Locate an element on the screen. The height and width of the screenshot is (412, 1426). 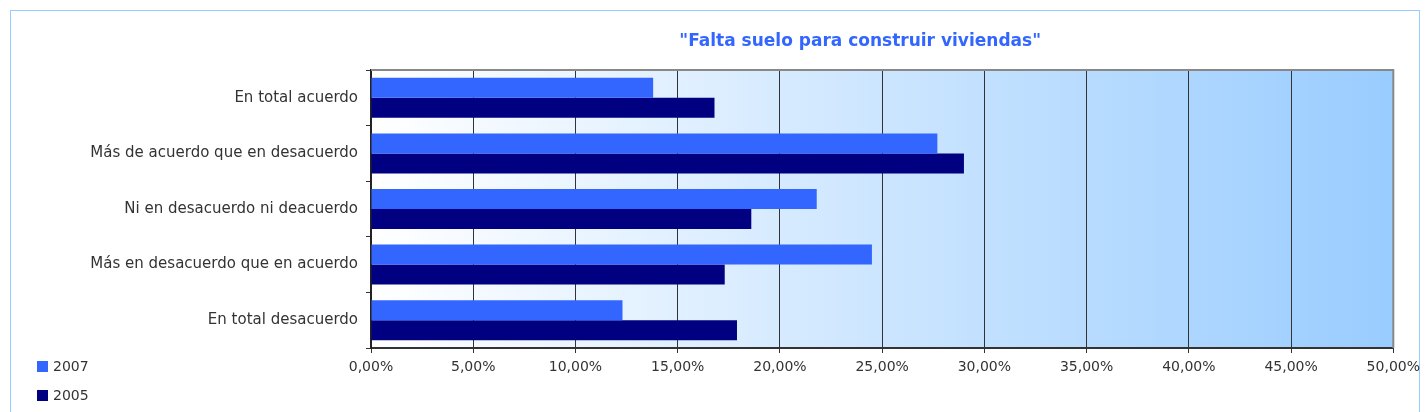
y-tick-label: En total desacuerdo is located at coordinates (282, 319).